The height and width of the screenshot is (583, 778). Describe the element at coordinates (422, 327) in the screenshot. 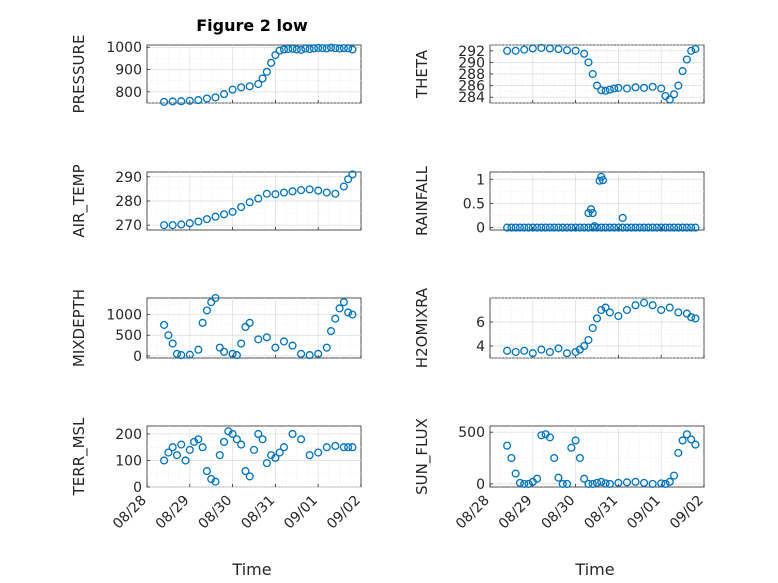

I see `y-axis-label-h2omixra: H2OMIXRA` at that location.